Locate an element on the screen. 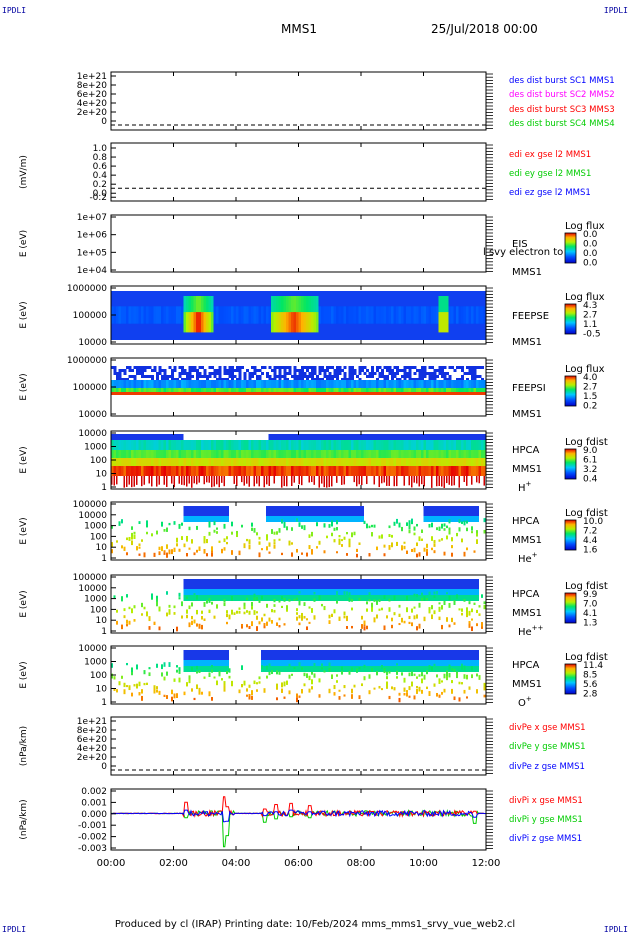 The height and width of the screenshot is (934, 630). y-axis-label: (nPa/km) is located at coordinates (24, 819).